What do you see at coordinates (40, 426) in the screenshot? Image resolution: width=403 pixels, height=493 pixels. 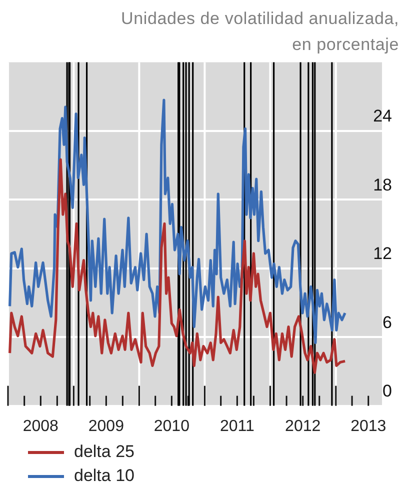 I see `x-tick-label: 2008` at bounding box center [40, 426].